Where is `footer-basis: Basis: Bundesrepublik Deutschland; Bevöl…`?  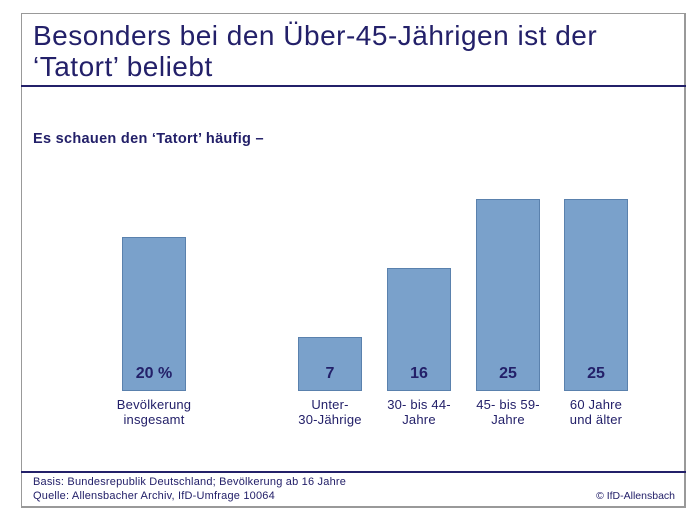 footer-basis: Basis: Bundesrepublik Deutschland; Bevöl… is located at coordinates (190, 482).